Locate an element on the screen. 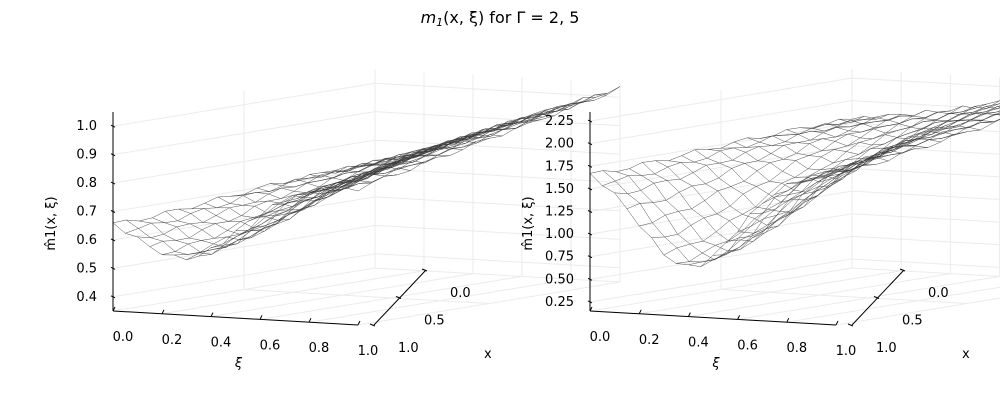  z-tick-label: 1.50 is located at coordinates (559, 189).